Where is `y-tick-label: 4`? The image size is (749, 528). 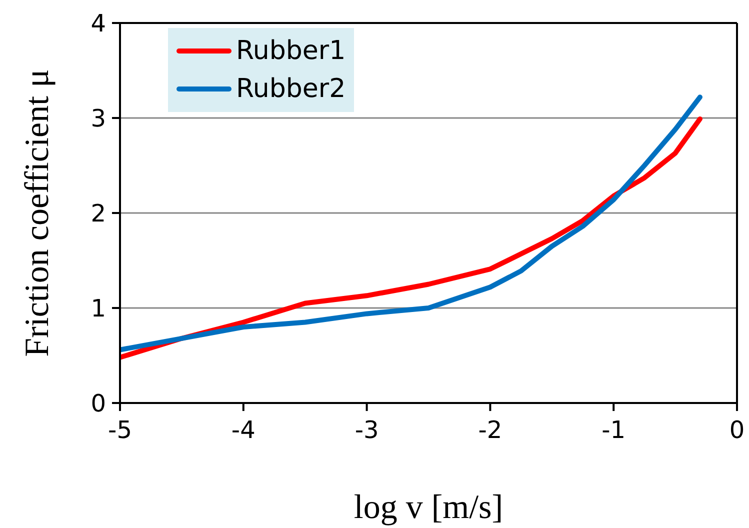 y-tick-label: 4 is located at coordinates (98, 24).